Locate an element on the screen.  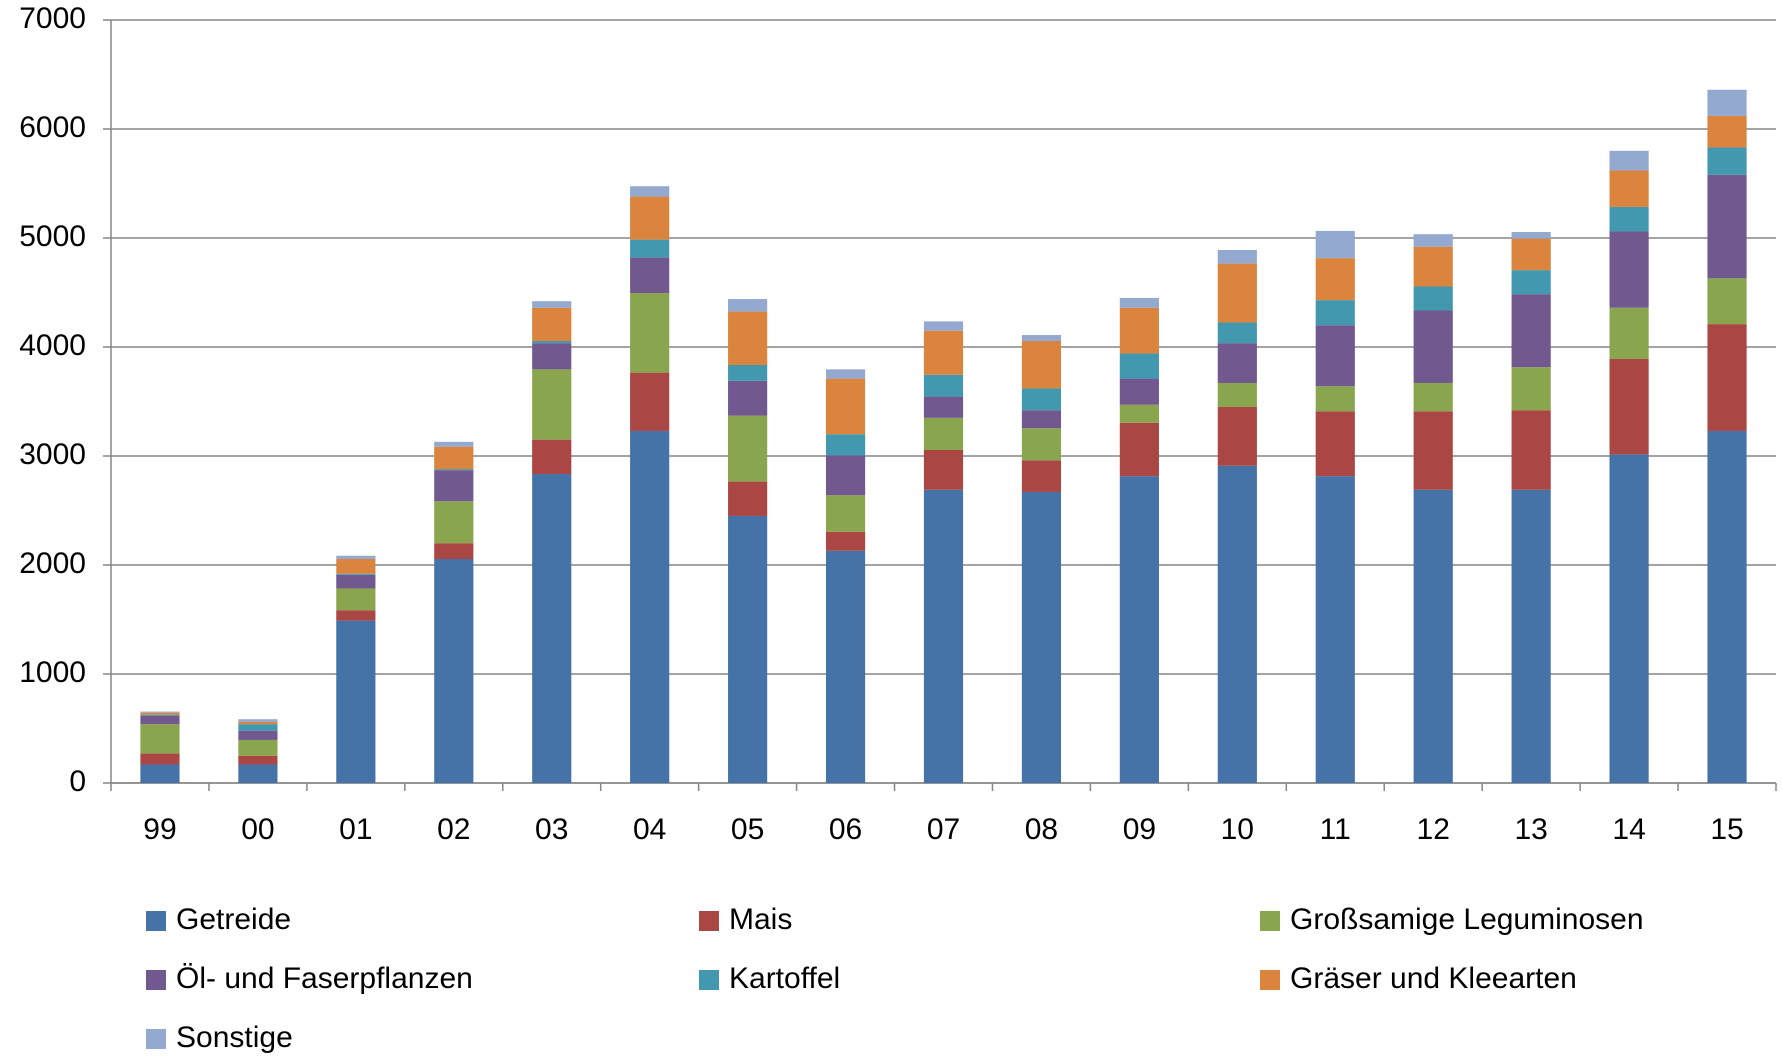
x-tick-label: 07 is located at coordinates (943, 829).